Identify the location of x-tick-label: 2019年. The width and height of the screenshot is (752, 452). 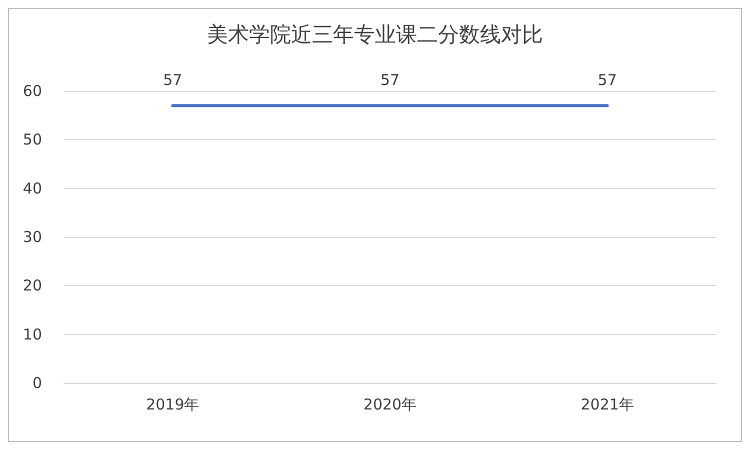
(173, 405).